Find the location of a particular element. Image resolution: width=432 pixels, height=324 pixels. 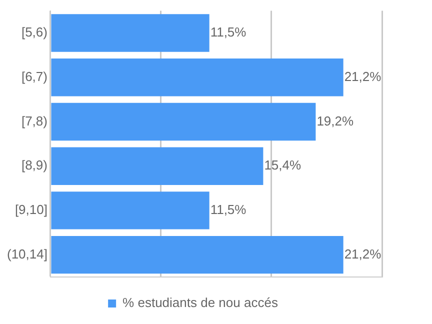

legend-label: % estudiants de nou accés is located at coordinates (200, 302).